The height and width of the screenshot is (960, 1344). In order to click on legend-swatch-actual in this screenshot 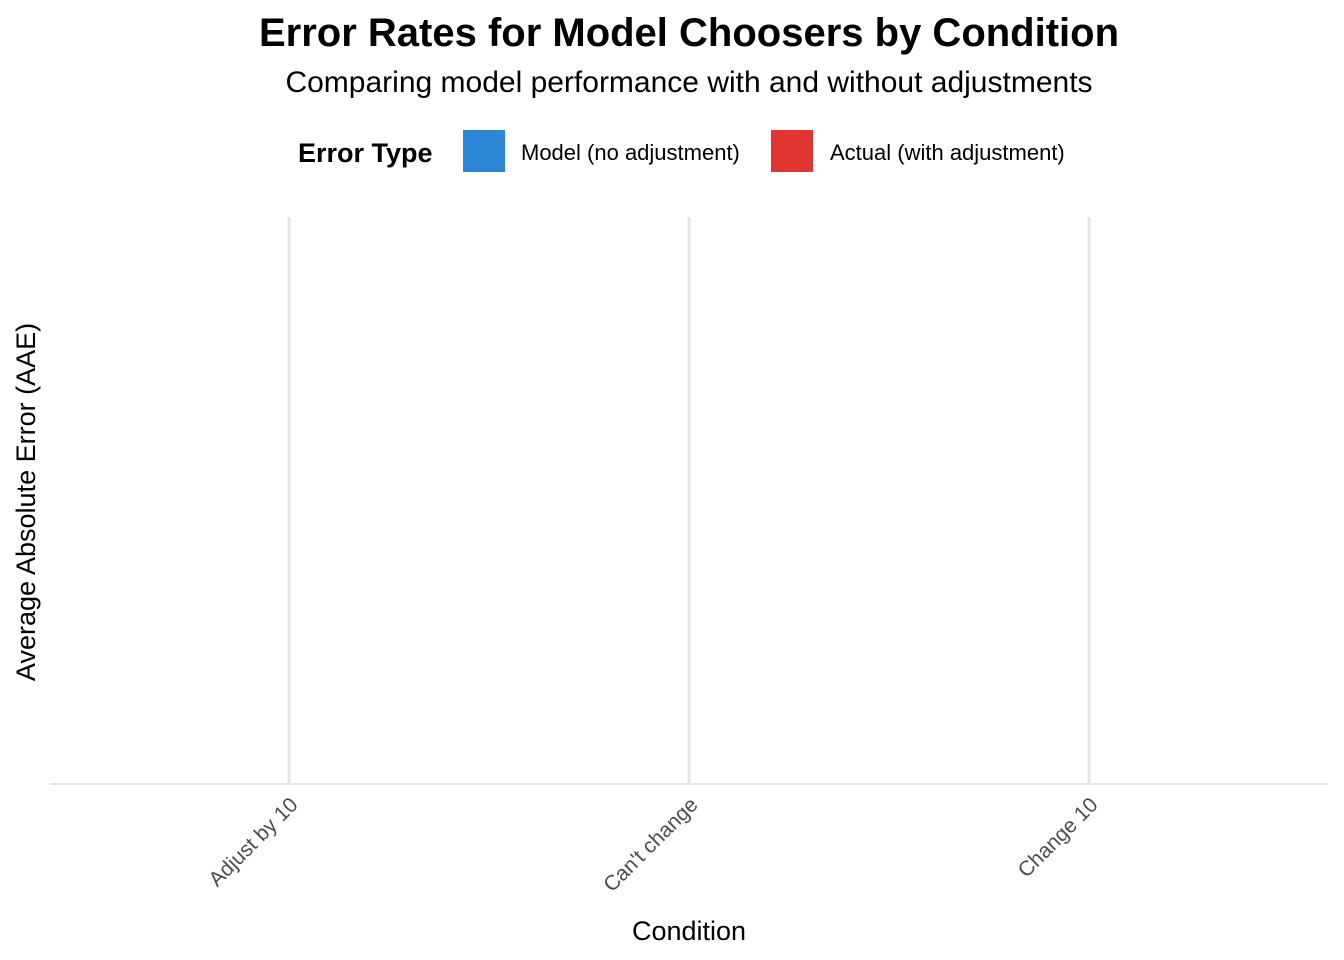, I will do `click(792, 151)`.